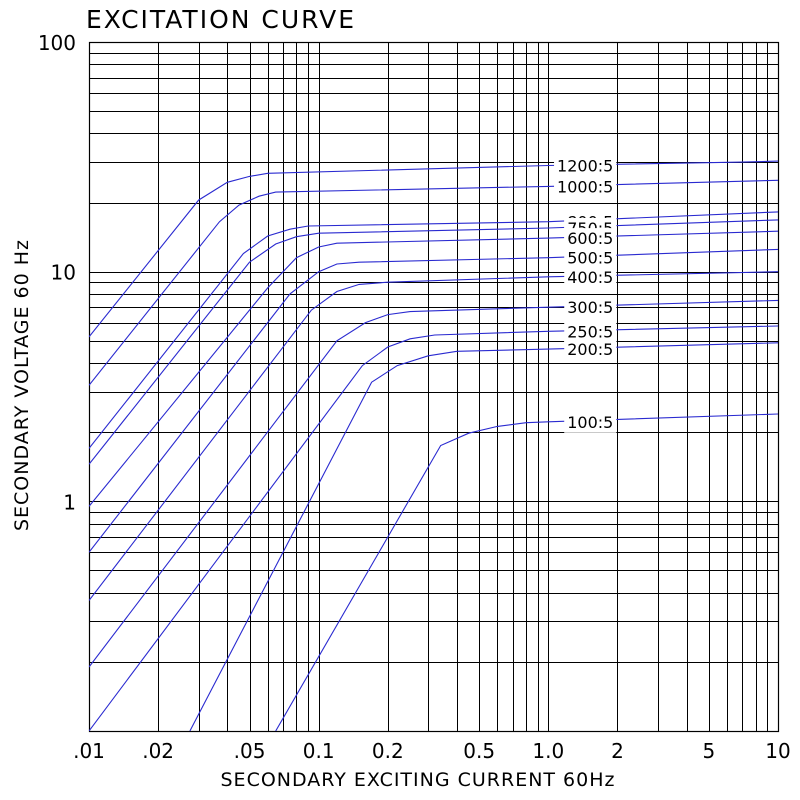 This screenshot has width=800, height=800. I want to click on series-label: 600:5, so click(590, 238).